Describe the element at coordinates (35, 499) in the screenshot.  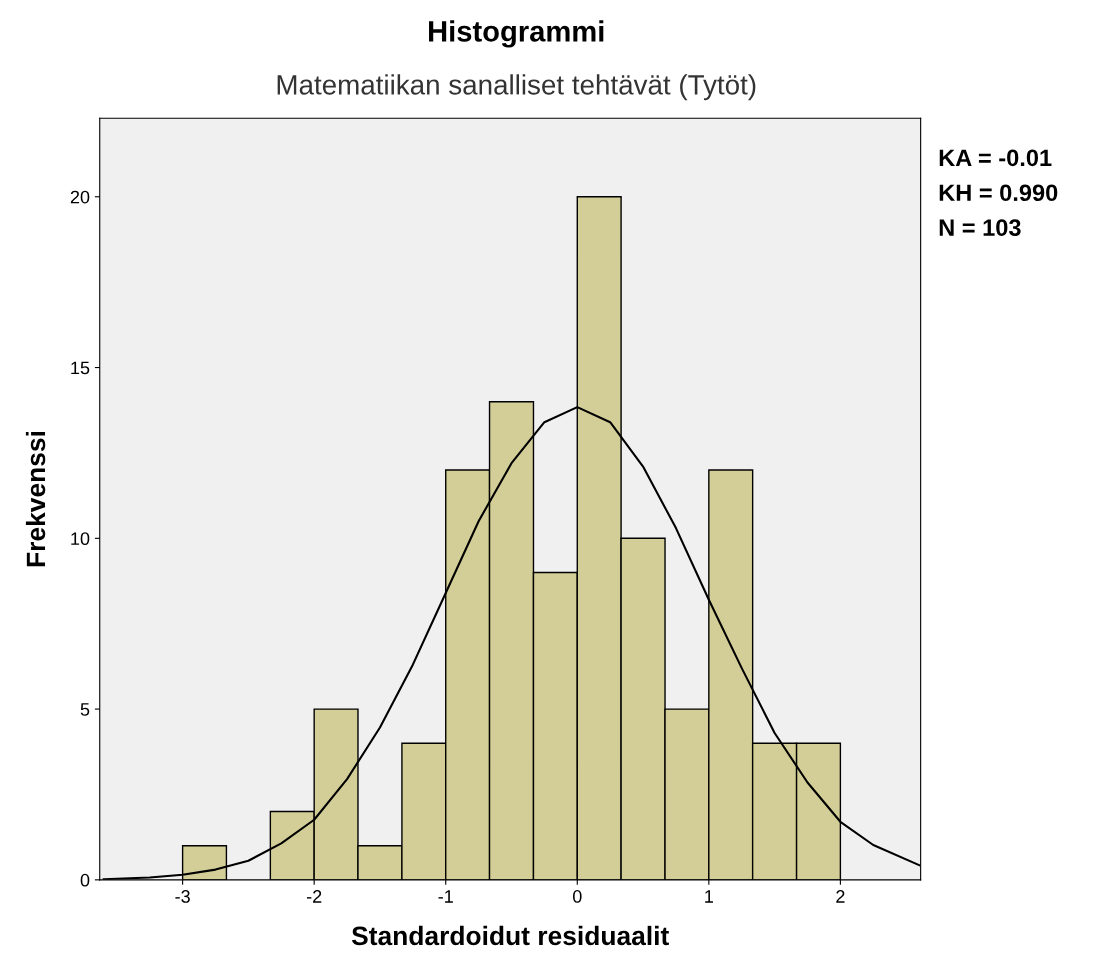
I see `y-axis-title: Frekvenssi` at that location.